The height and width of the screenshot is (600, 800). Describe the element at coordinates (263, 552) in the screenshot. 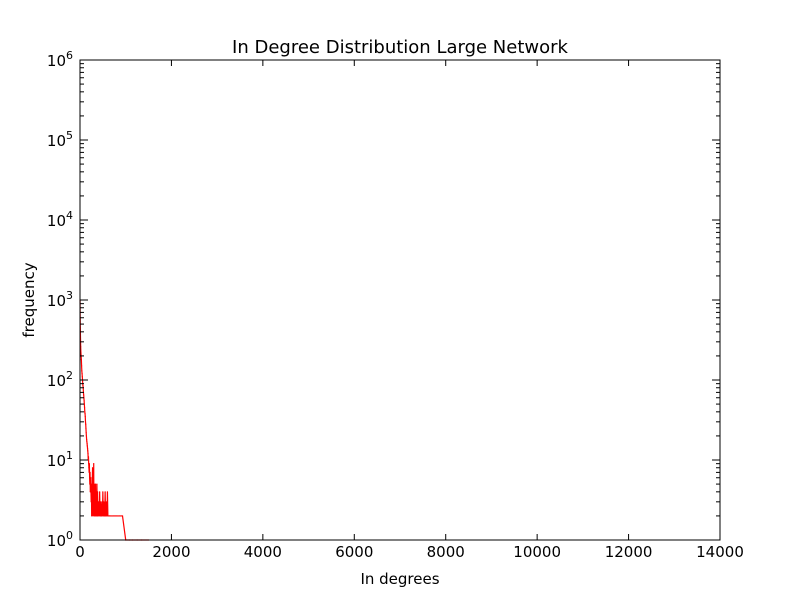

I see `x-tick-label: 4000` at that location.